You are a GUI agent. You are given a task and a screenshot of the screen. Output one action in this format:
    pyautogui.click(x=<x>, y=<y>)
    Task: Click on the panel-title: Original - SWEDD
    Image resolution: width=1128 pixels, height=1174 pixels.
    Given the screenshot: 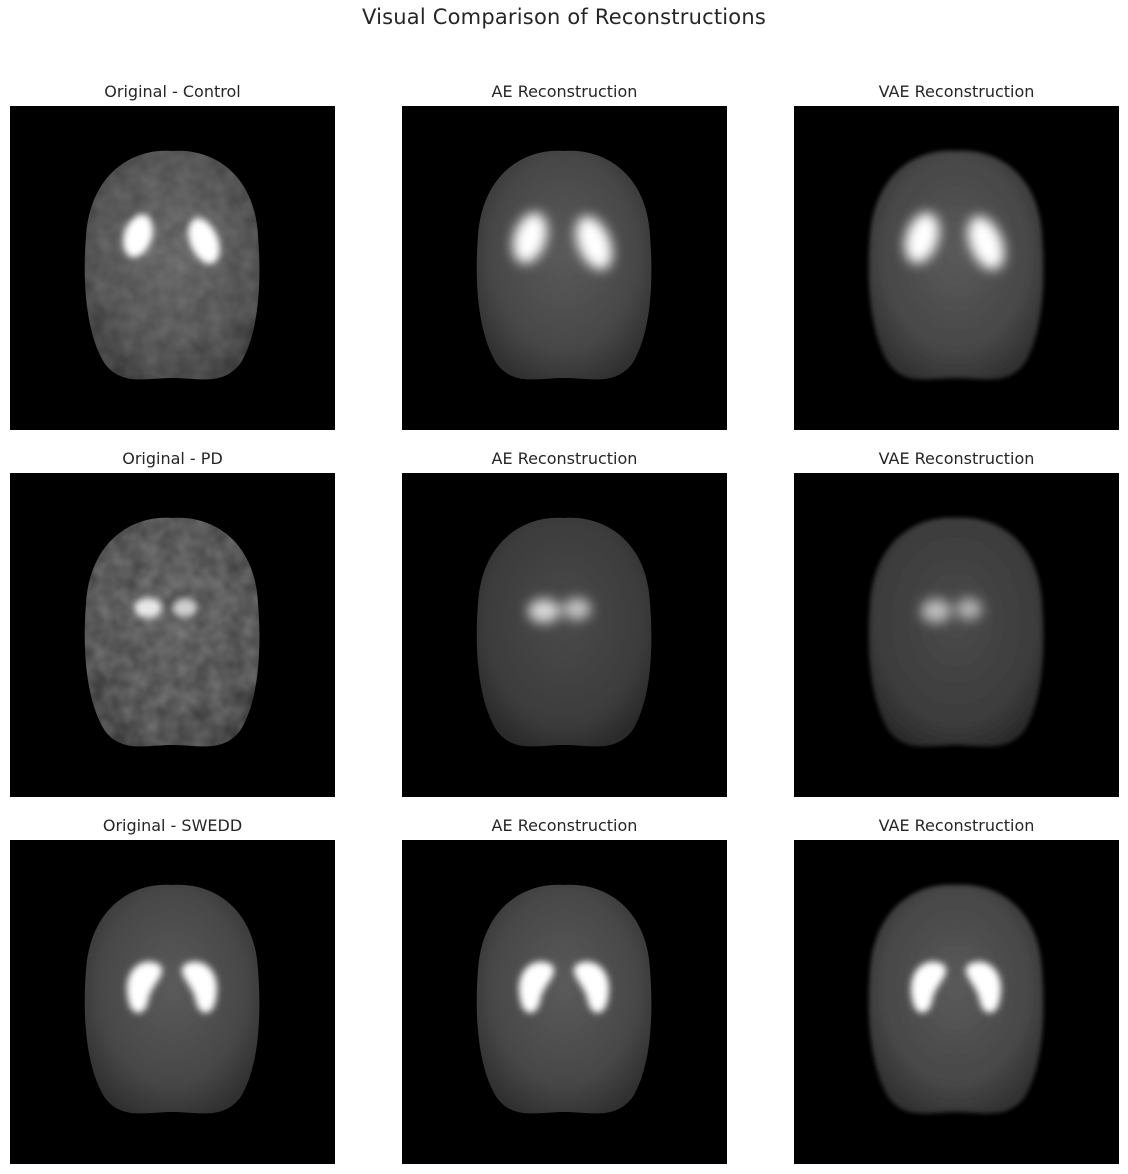 What is the action you would take?
    pyautogui.click(x=172, y=825)
    